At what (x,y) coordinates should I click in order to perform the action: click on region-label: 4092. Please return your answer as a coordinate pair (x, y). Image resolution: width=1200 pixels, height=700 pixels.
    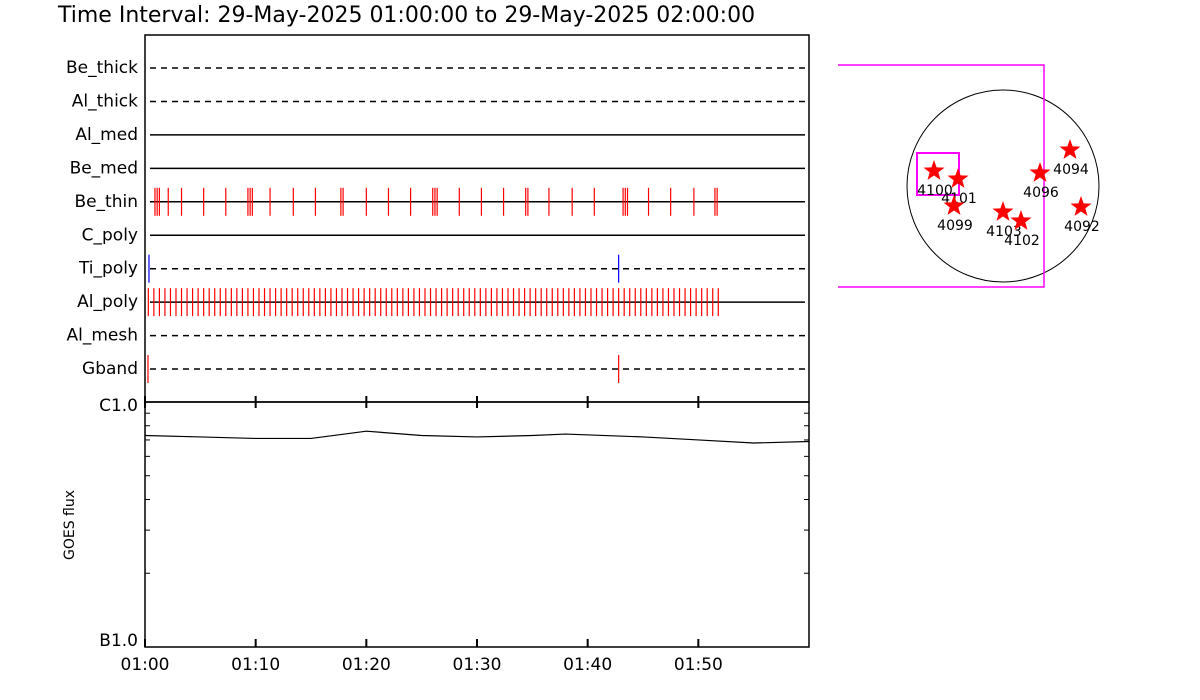
    Looking at the image, I should click on (1082, 227).